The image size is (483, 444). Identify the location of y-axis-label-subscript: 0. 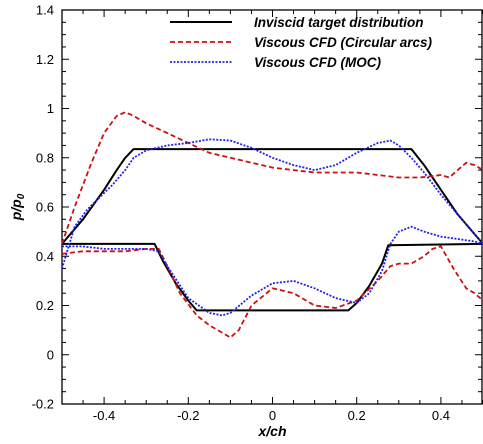
(21, 196).